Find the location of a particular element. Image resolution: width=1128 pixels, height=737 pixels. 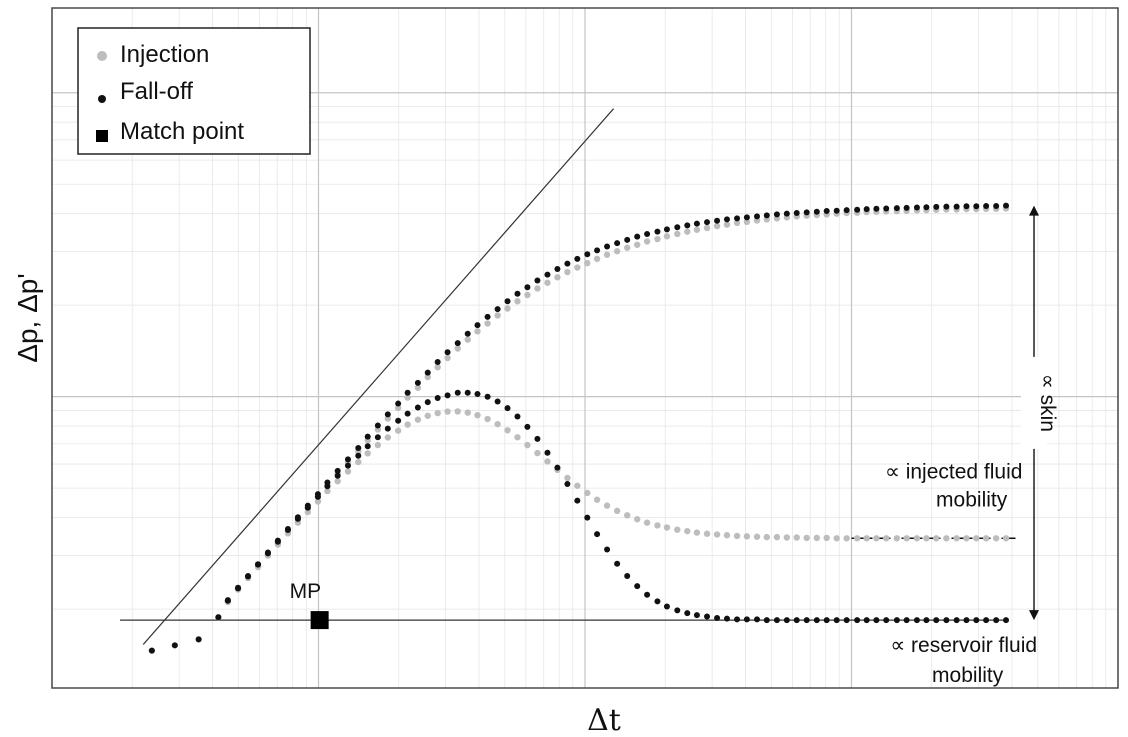

legend-marker-match-point is located at coordinates (102, 136).